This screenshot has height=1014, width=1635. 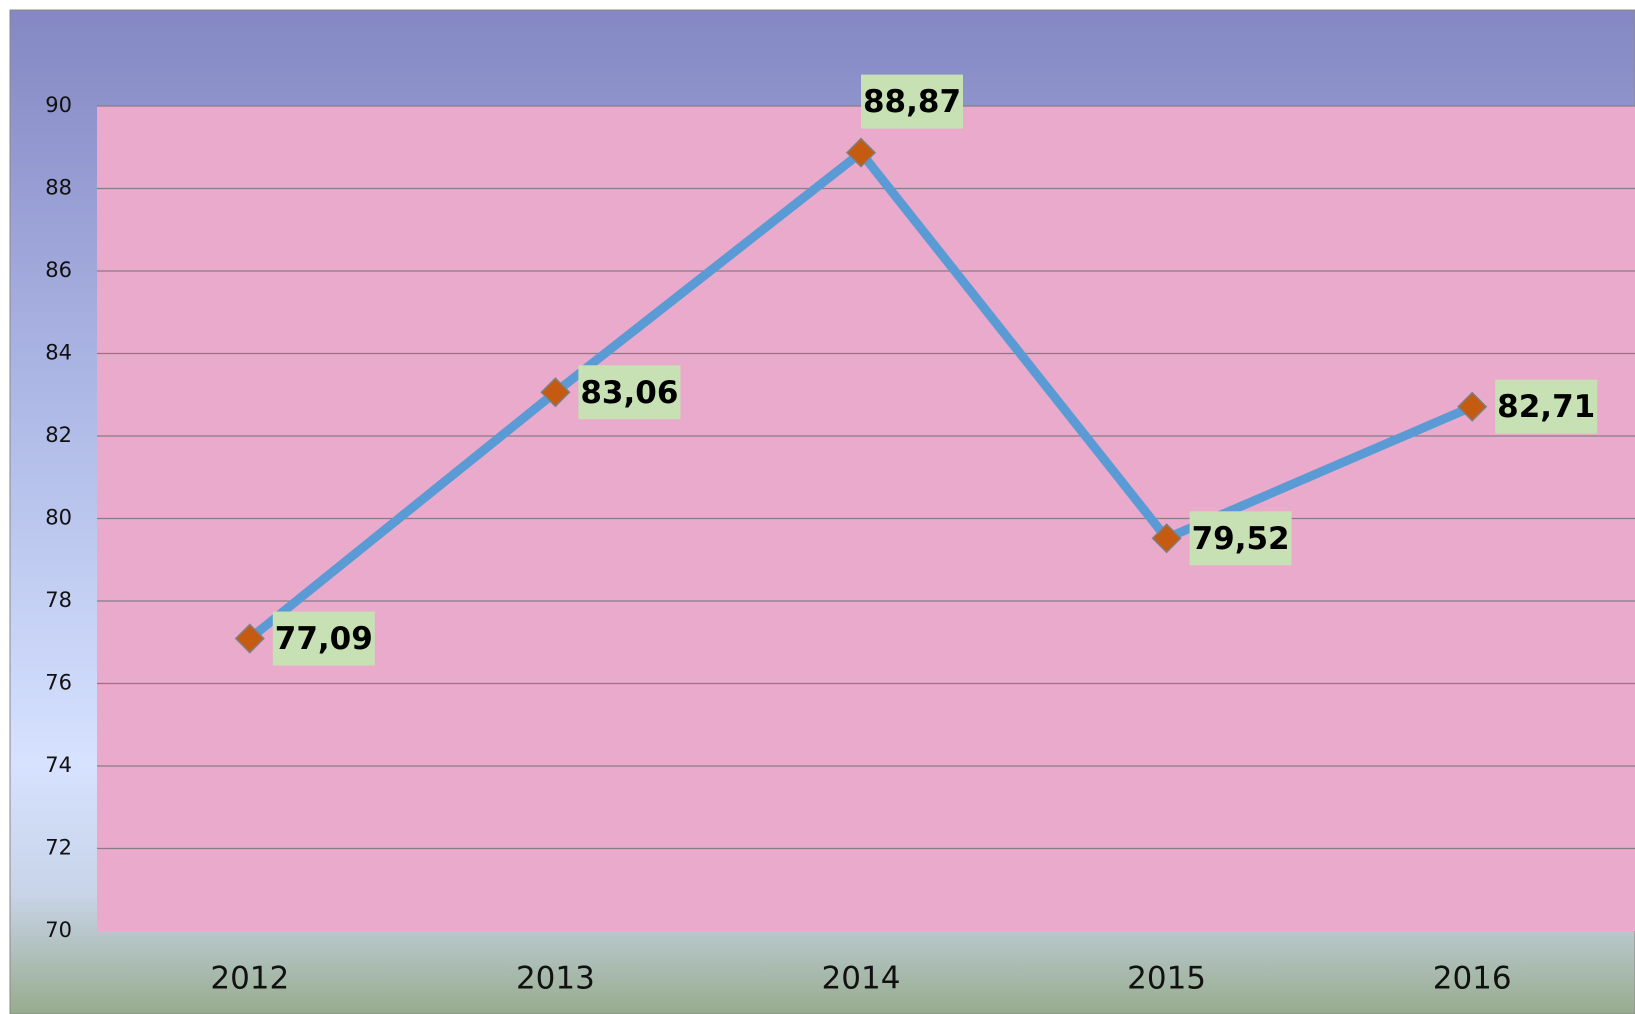 I want to click on y-tick-label: 76, so click(x=58, y=683).